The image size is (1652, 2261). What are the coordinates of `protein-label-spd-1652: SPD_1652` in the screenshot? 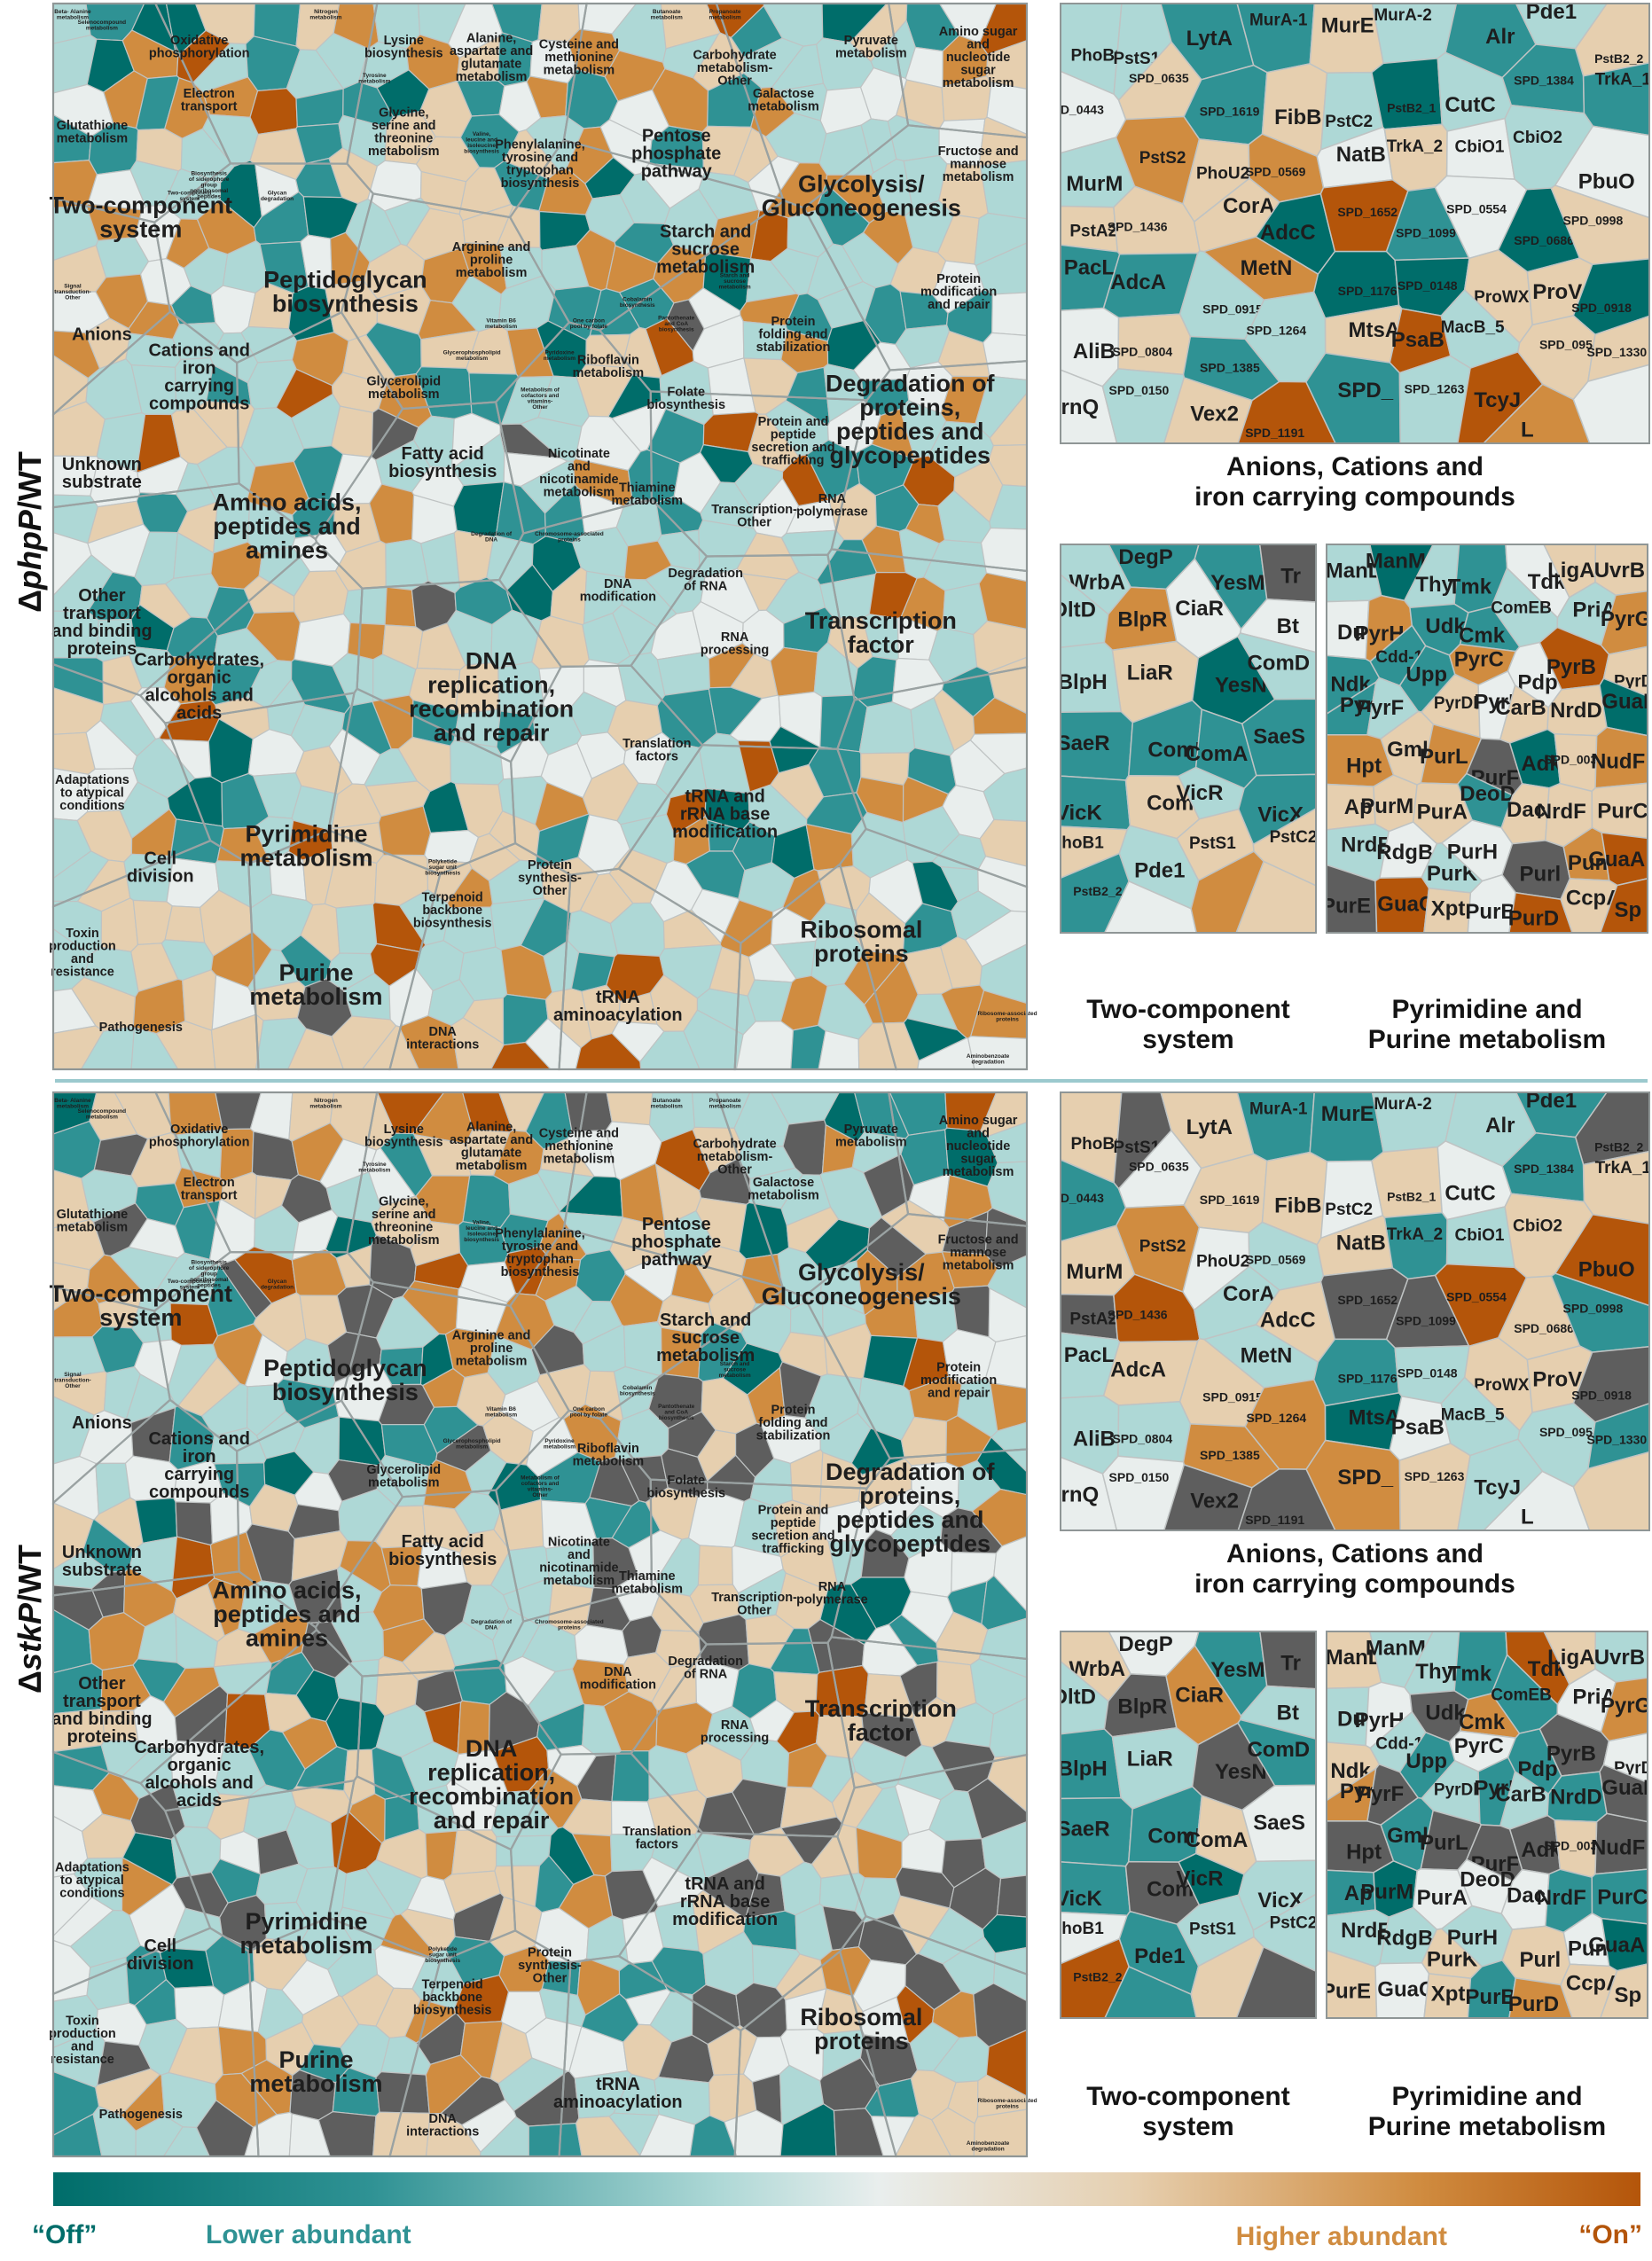 It's located at (1367, 212).